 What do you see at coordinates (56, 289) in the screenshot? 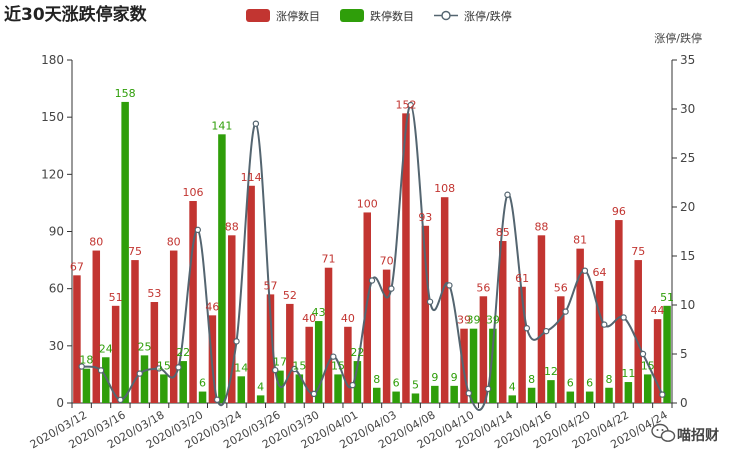
I see `left-tick-label: 60` at bounding box center [56, 289].